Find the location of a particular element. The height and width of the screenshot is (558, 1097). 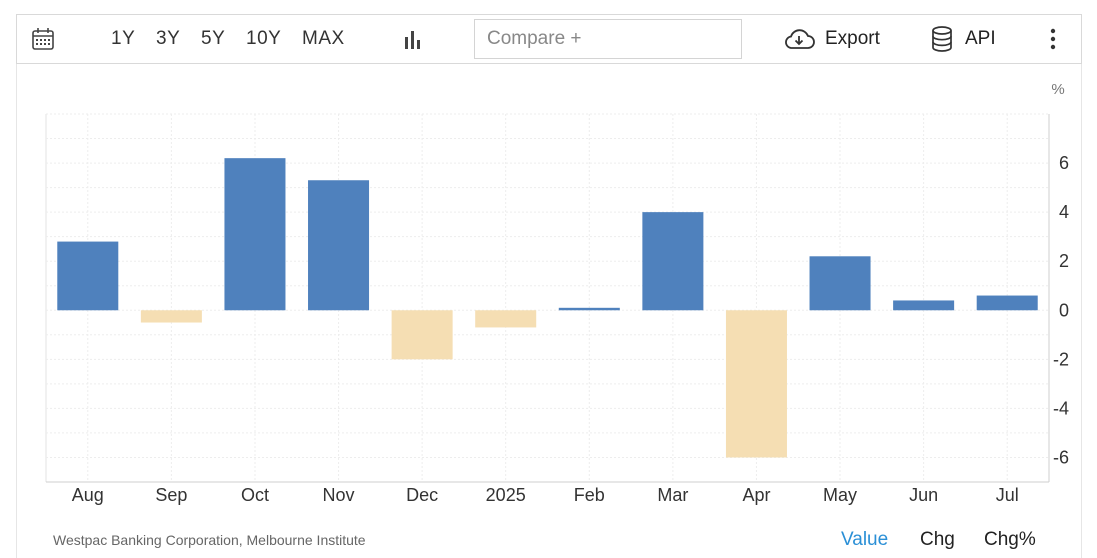

y-tick-label: 0 is located at coordinates (1064, 310).